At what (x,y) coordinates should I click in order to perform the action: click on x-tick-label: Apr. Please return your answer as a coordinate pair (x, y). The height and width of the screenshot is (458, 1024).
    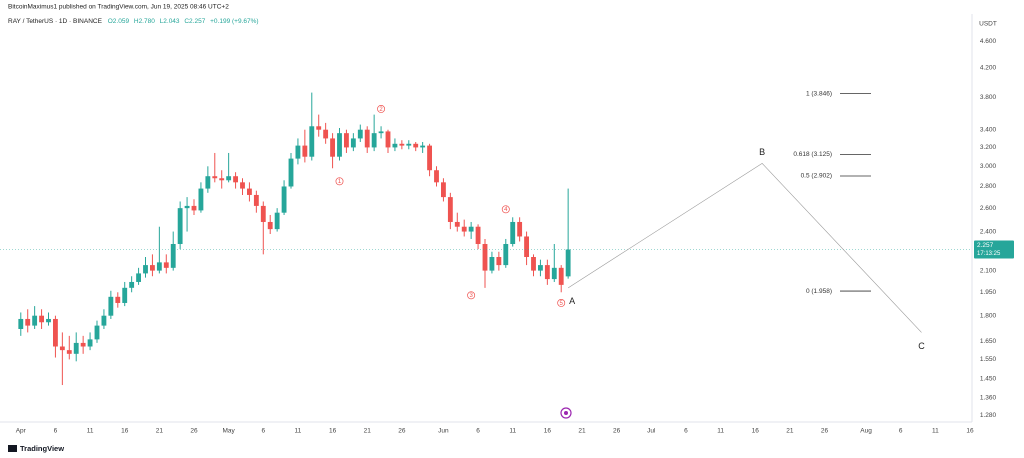
    Looking at the image, I should click on (21, 431).